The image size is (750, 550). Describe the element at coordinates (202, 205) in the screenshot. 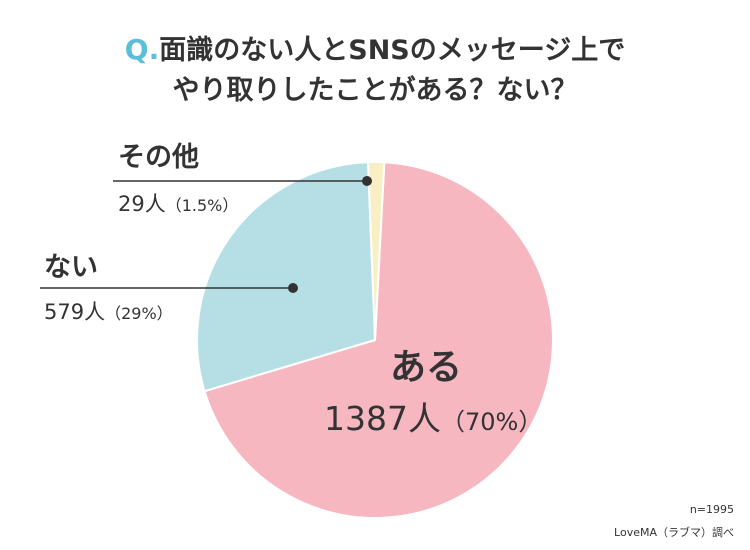

I see `other-percent: （1.5%）` at that location.